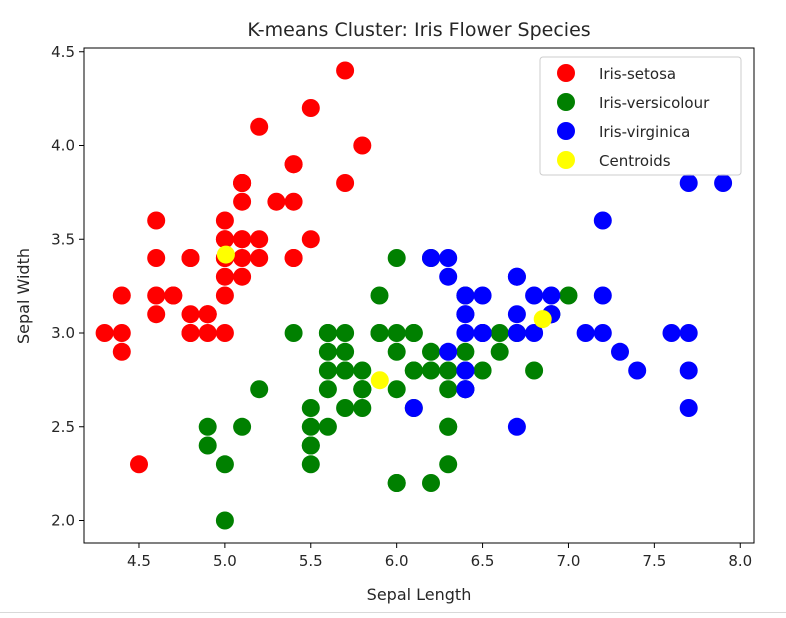 The height and width of the screenshot is (618, 786). Describe the element at coordinates (654, 103) in the screenshot. I see `legend-label: Iris-versicolour` at that location.